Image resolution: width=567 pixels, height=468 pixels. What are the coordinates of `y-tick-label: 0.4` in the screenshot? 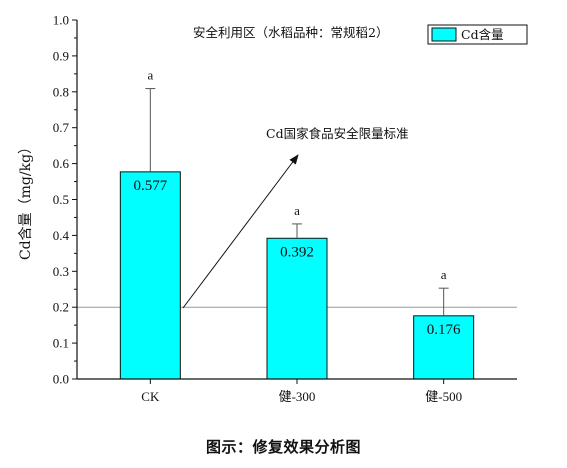 It's located at (61, 235).